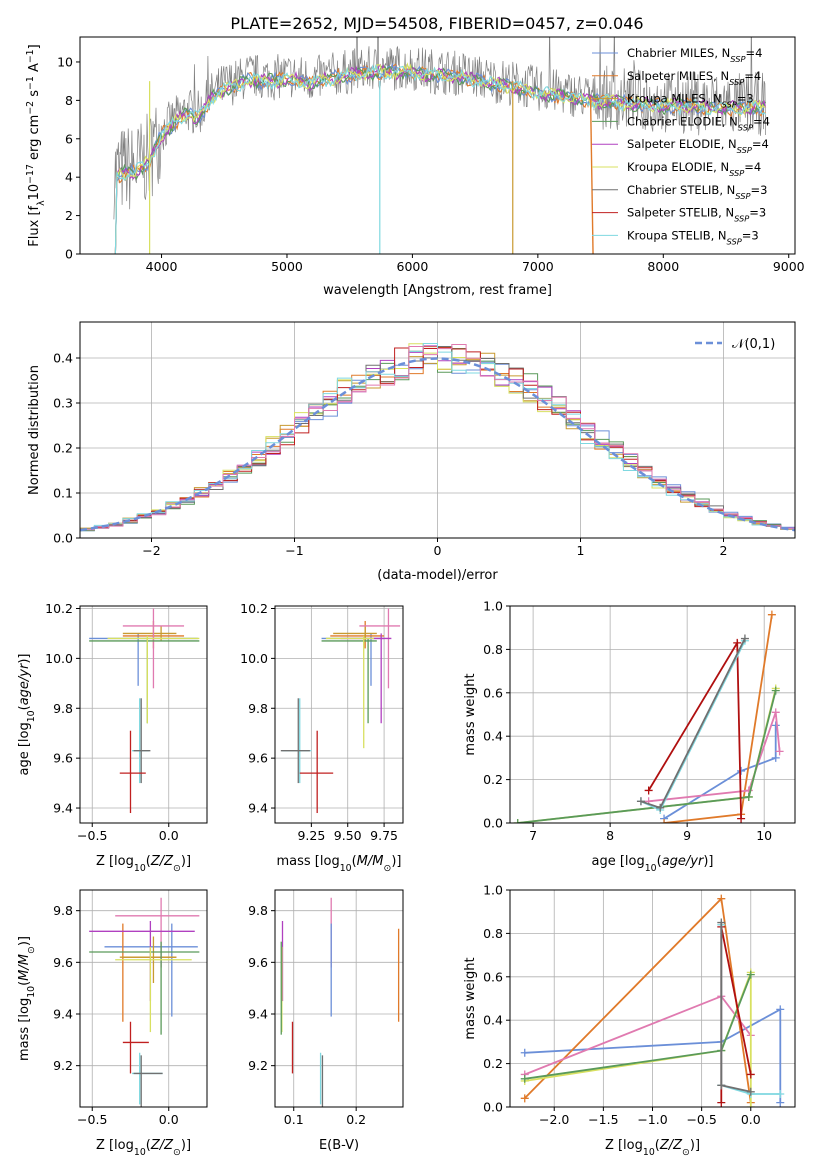  I want to click on x-tick-label: 1, so click(581, 550).